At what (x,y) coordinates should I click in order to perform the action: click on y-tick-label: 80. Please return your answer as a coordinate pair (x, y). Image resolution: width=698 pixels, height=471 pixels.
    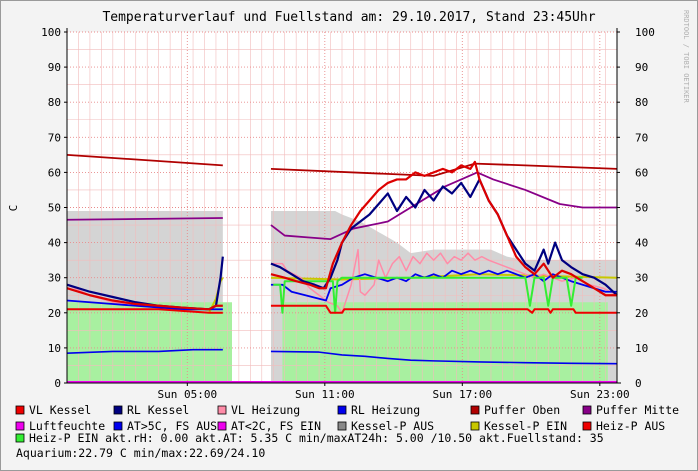
    Looking at the image, I should click on (54, 102).